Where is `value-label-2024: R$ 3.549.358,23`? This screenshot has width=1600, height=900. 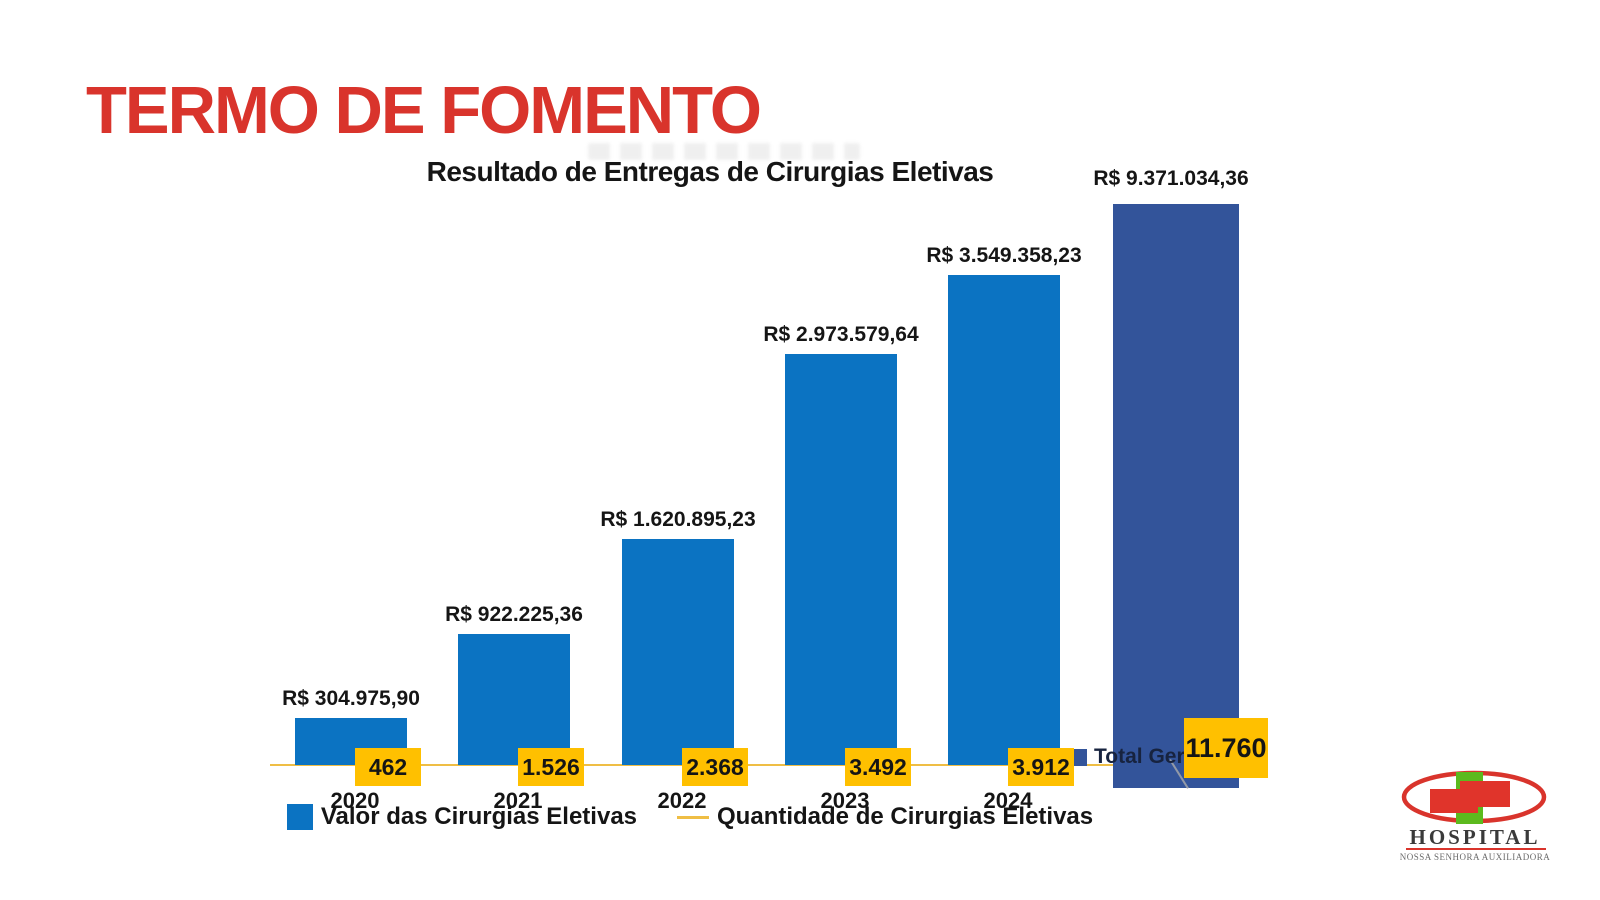 value-label-2024: R$ 3.549.358,23 is located at coordinates (1004, 255).